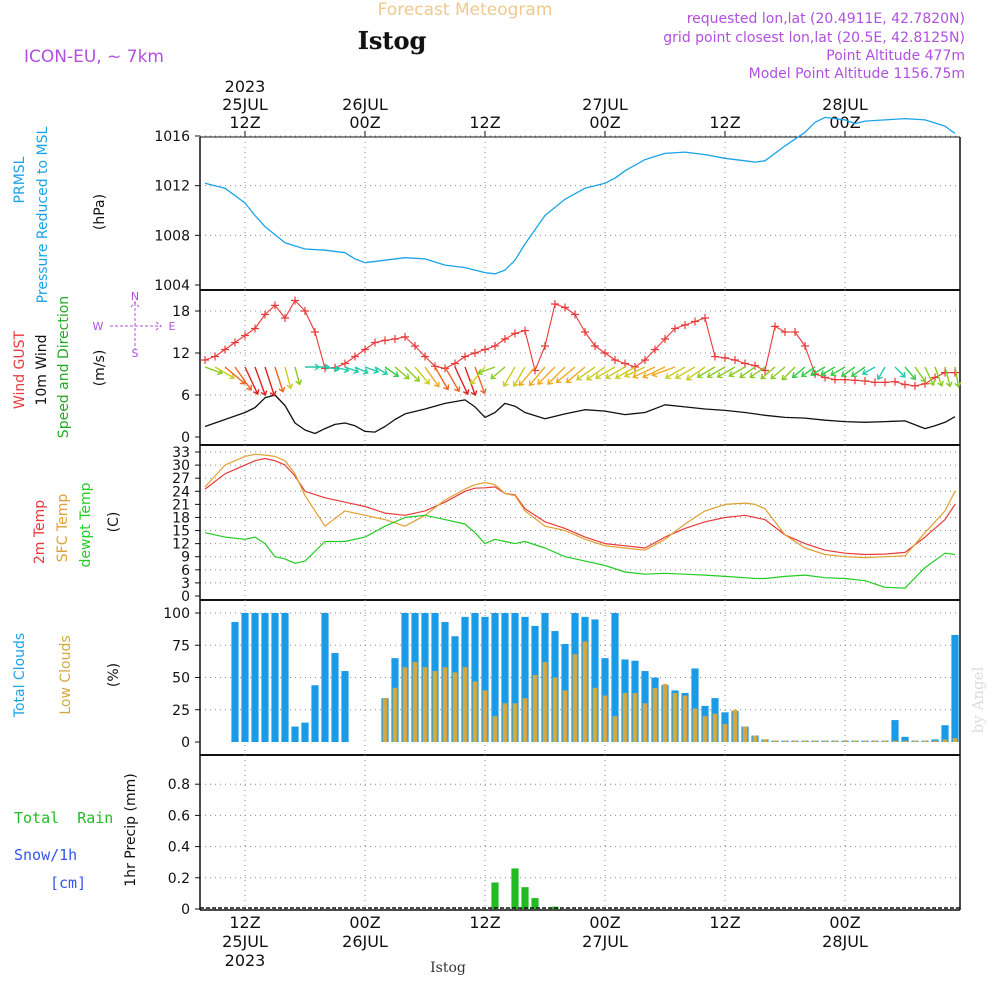 This screenshot has width=1000, height=1000. Describe the element at coordinates (181, 518) in the screenshot. I see `y-tick-label: 18` at that location.